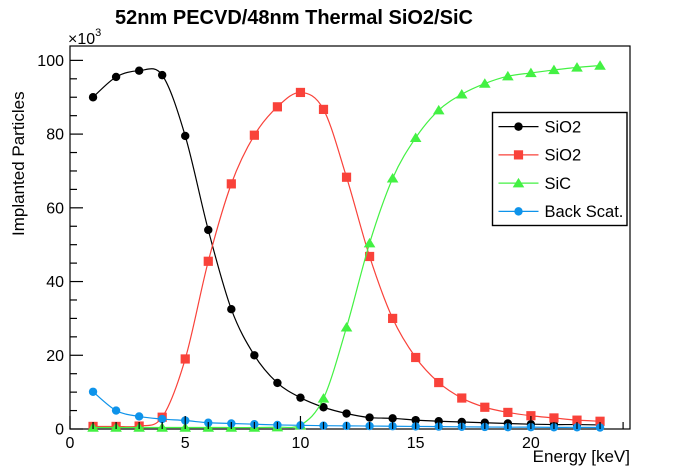 The image size is (698, 476). What do you see at coordinates (55, 356) in the screenshot?
I see `y-tick-label: 20` at bounding box center [55, 356].